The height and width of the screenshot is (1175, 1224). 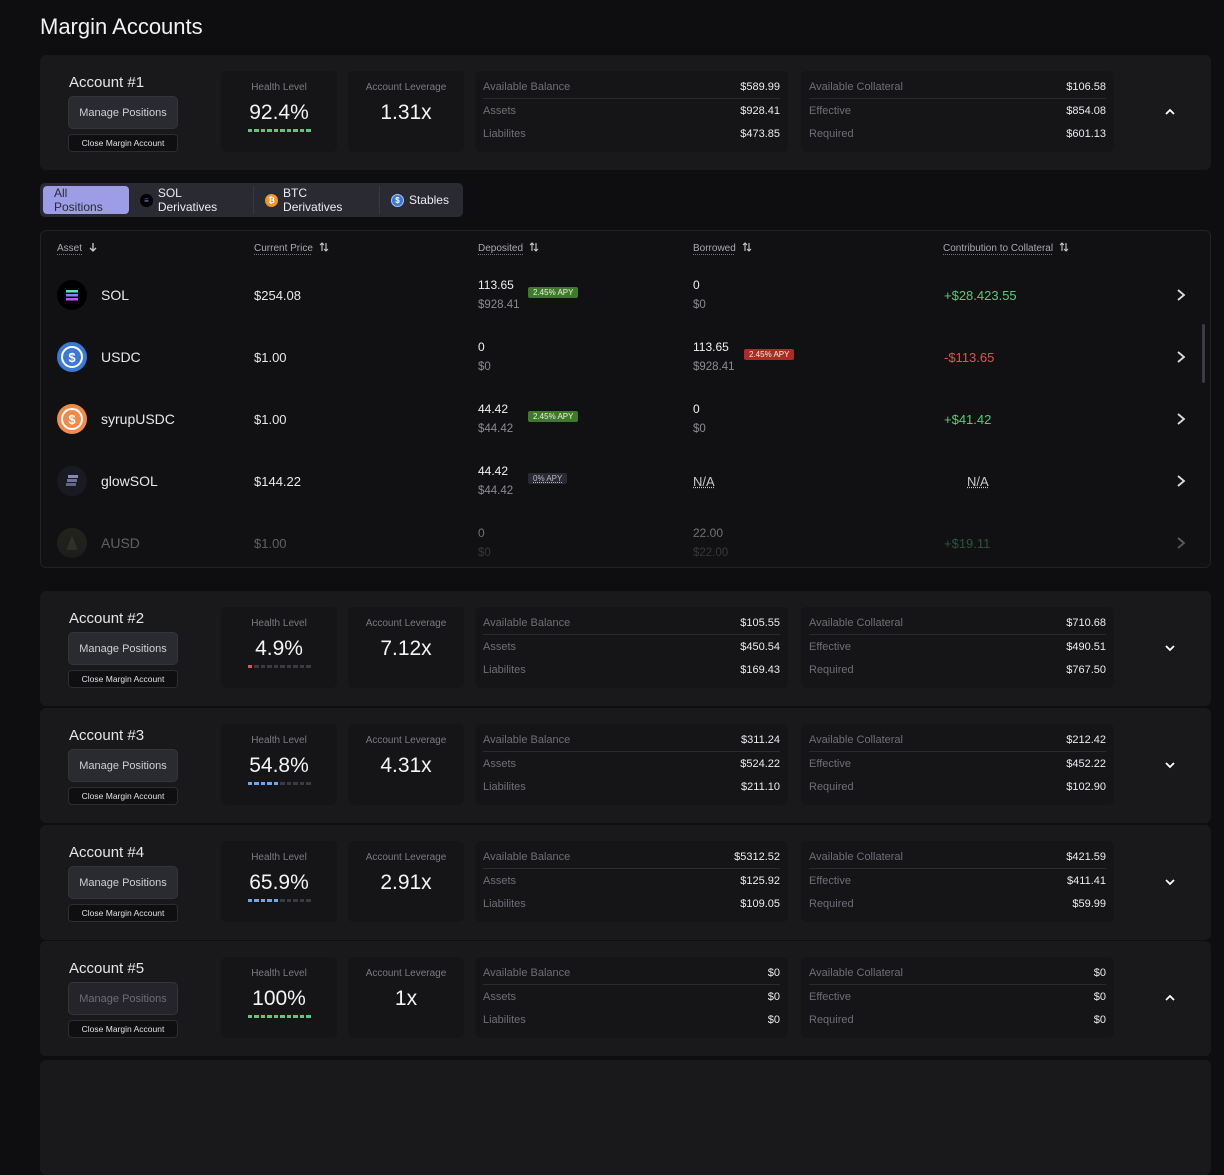 I want to click on column-header: Asset, so click(x=77, y=248).